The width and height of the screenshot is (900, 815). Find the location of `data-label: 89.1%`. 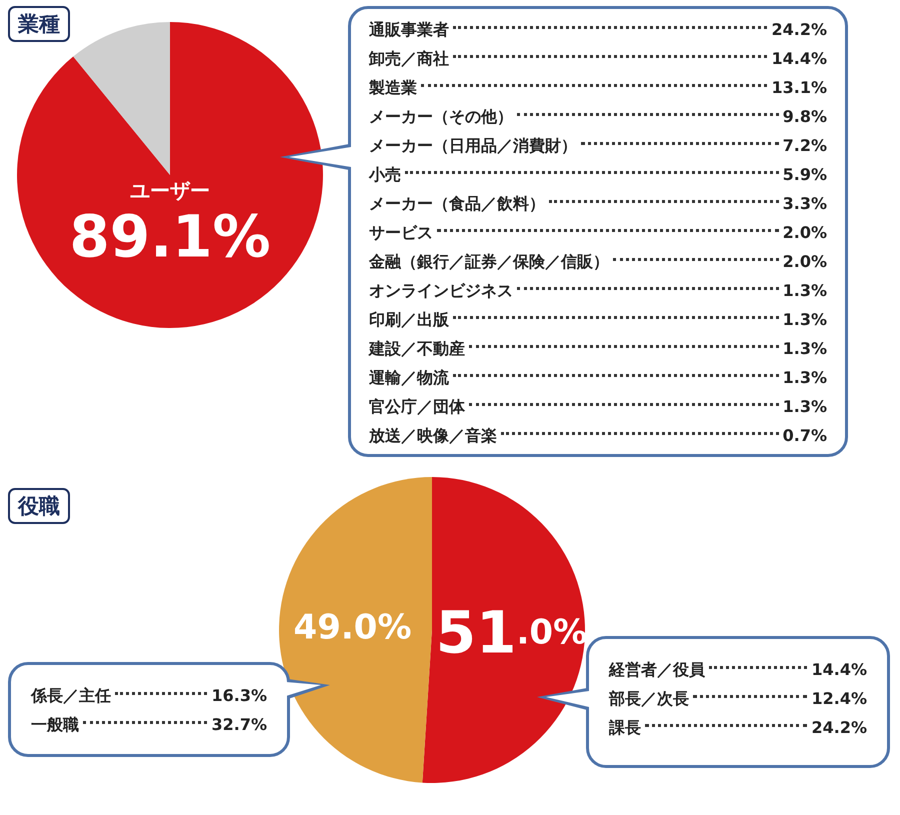

data-label: 89.1% is located at coordinates (170, 236).